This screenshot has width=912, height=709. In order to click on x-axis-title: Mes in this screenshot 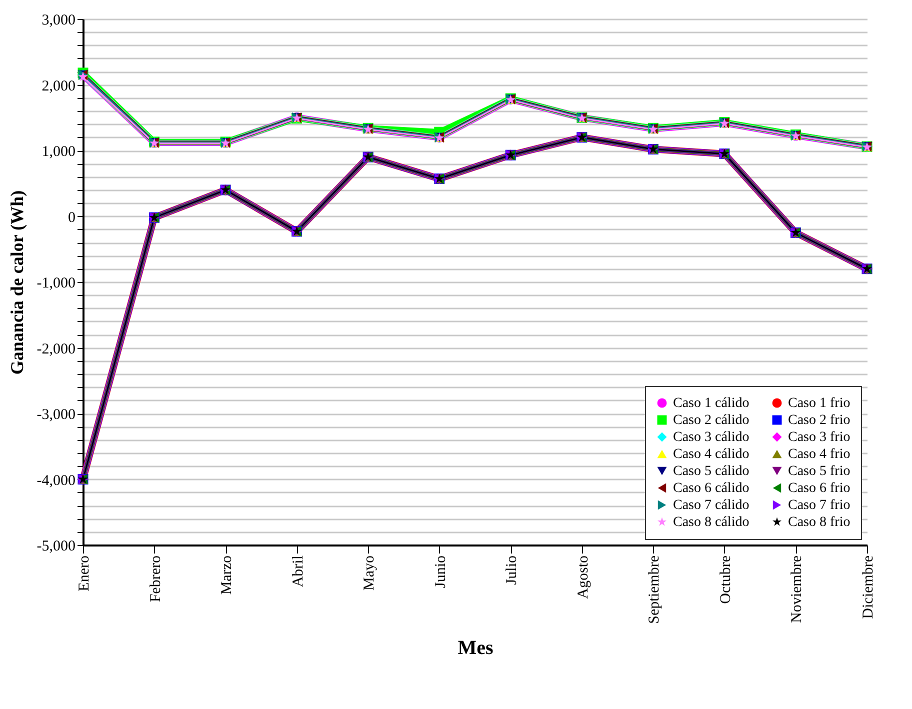, I will do `click(476, 647)`.